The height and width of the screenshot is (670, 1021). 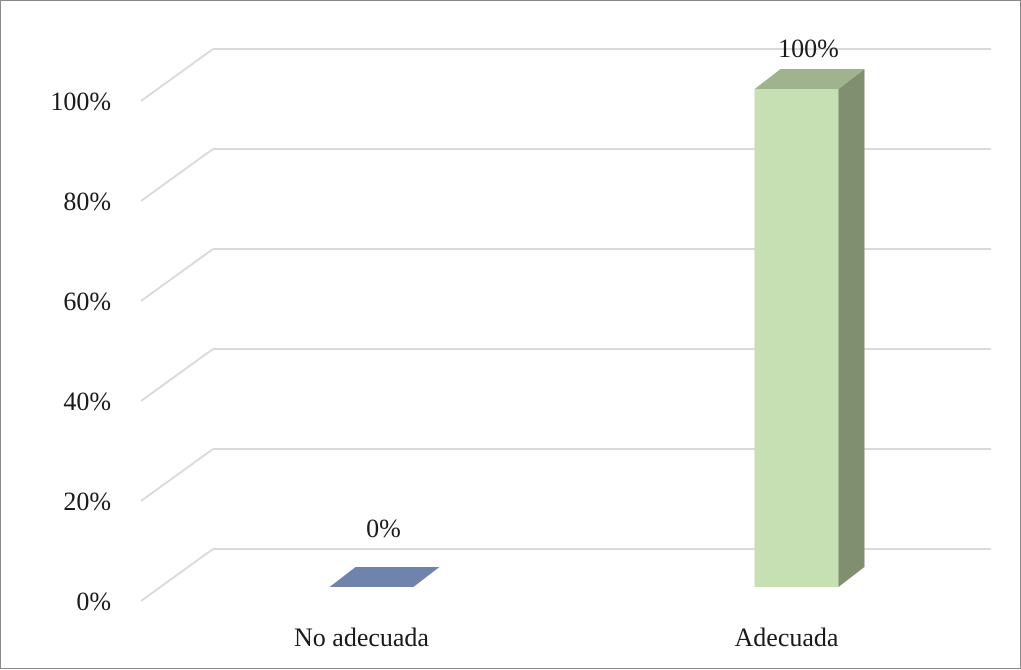 I want to click on x-tick-label: No adecuada, so click(x=361, y=637).